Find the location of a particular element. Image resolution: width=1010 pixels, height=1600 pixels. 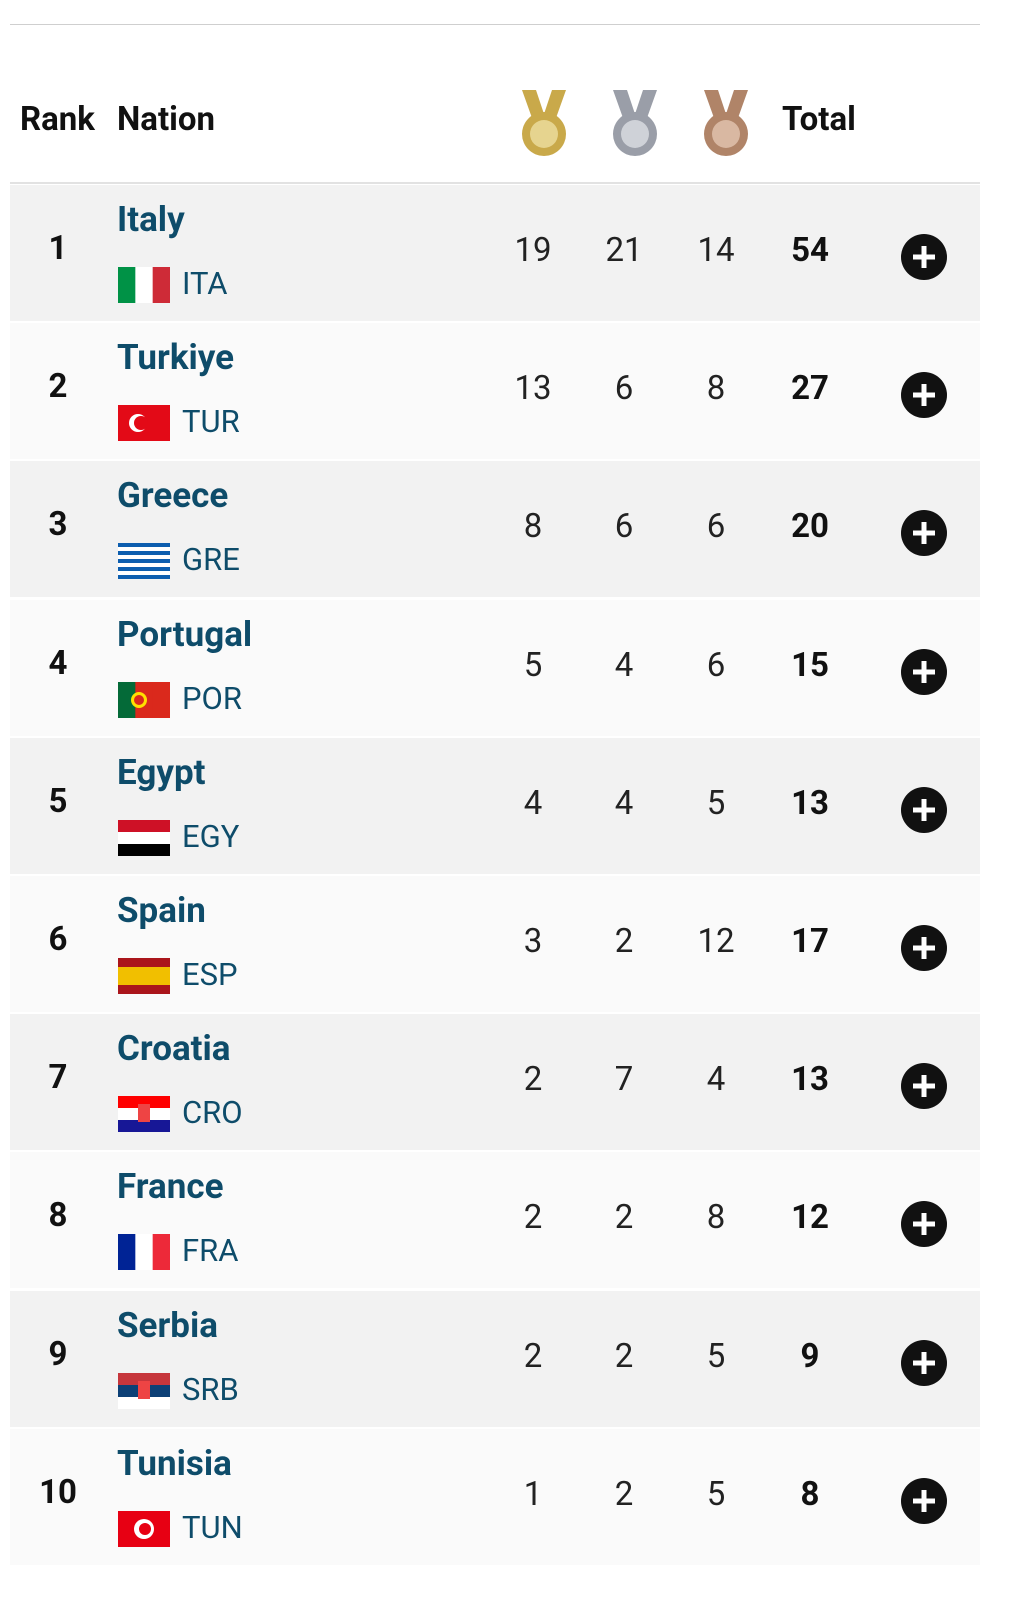

table-row: 9 Serbia SRB 2 2 5 9 is located at coordinates (495, 1358).